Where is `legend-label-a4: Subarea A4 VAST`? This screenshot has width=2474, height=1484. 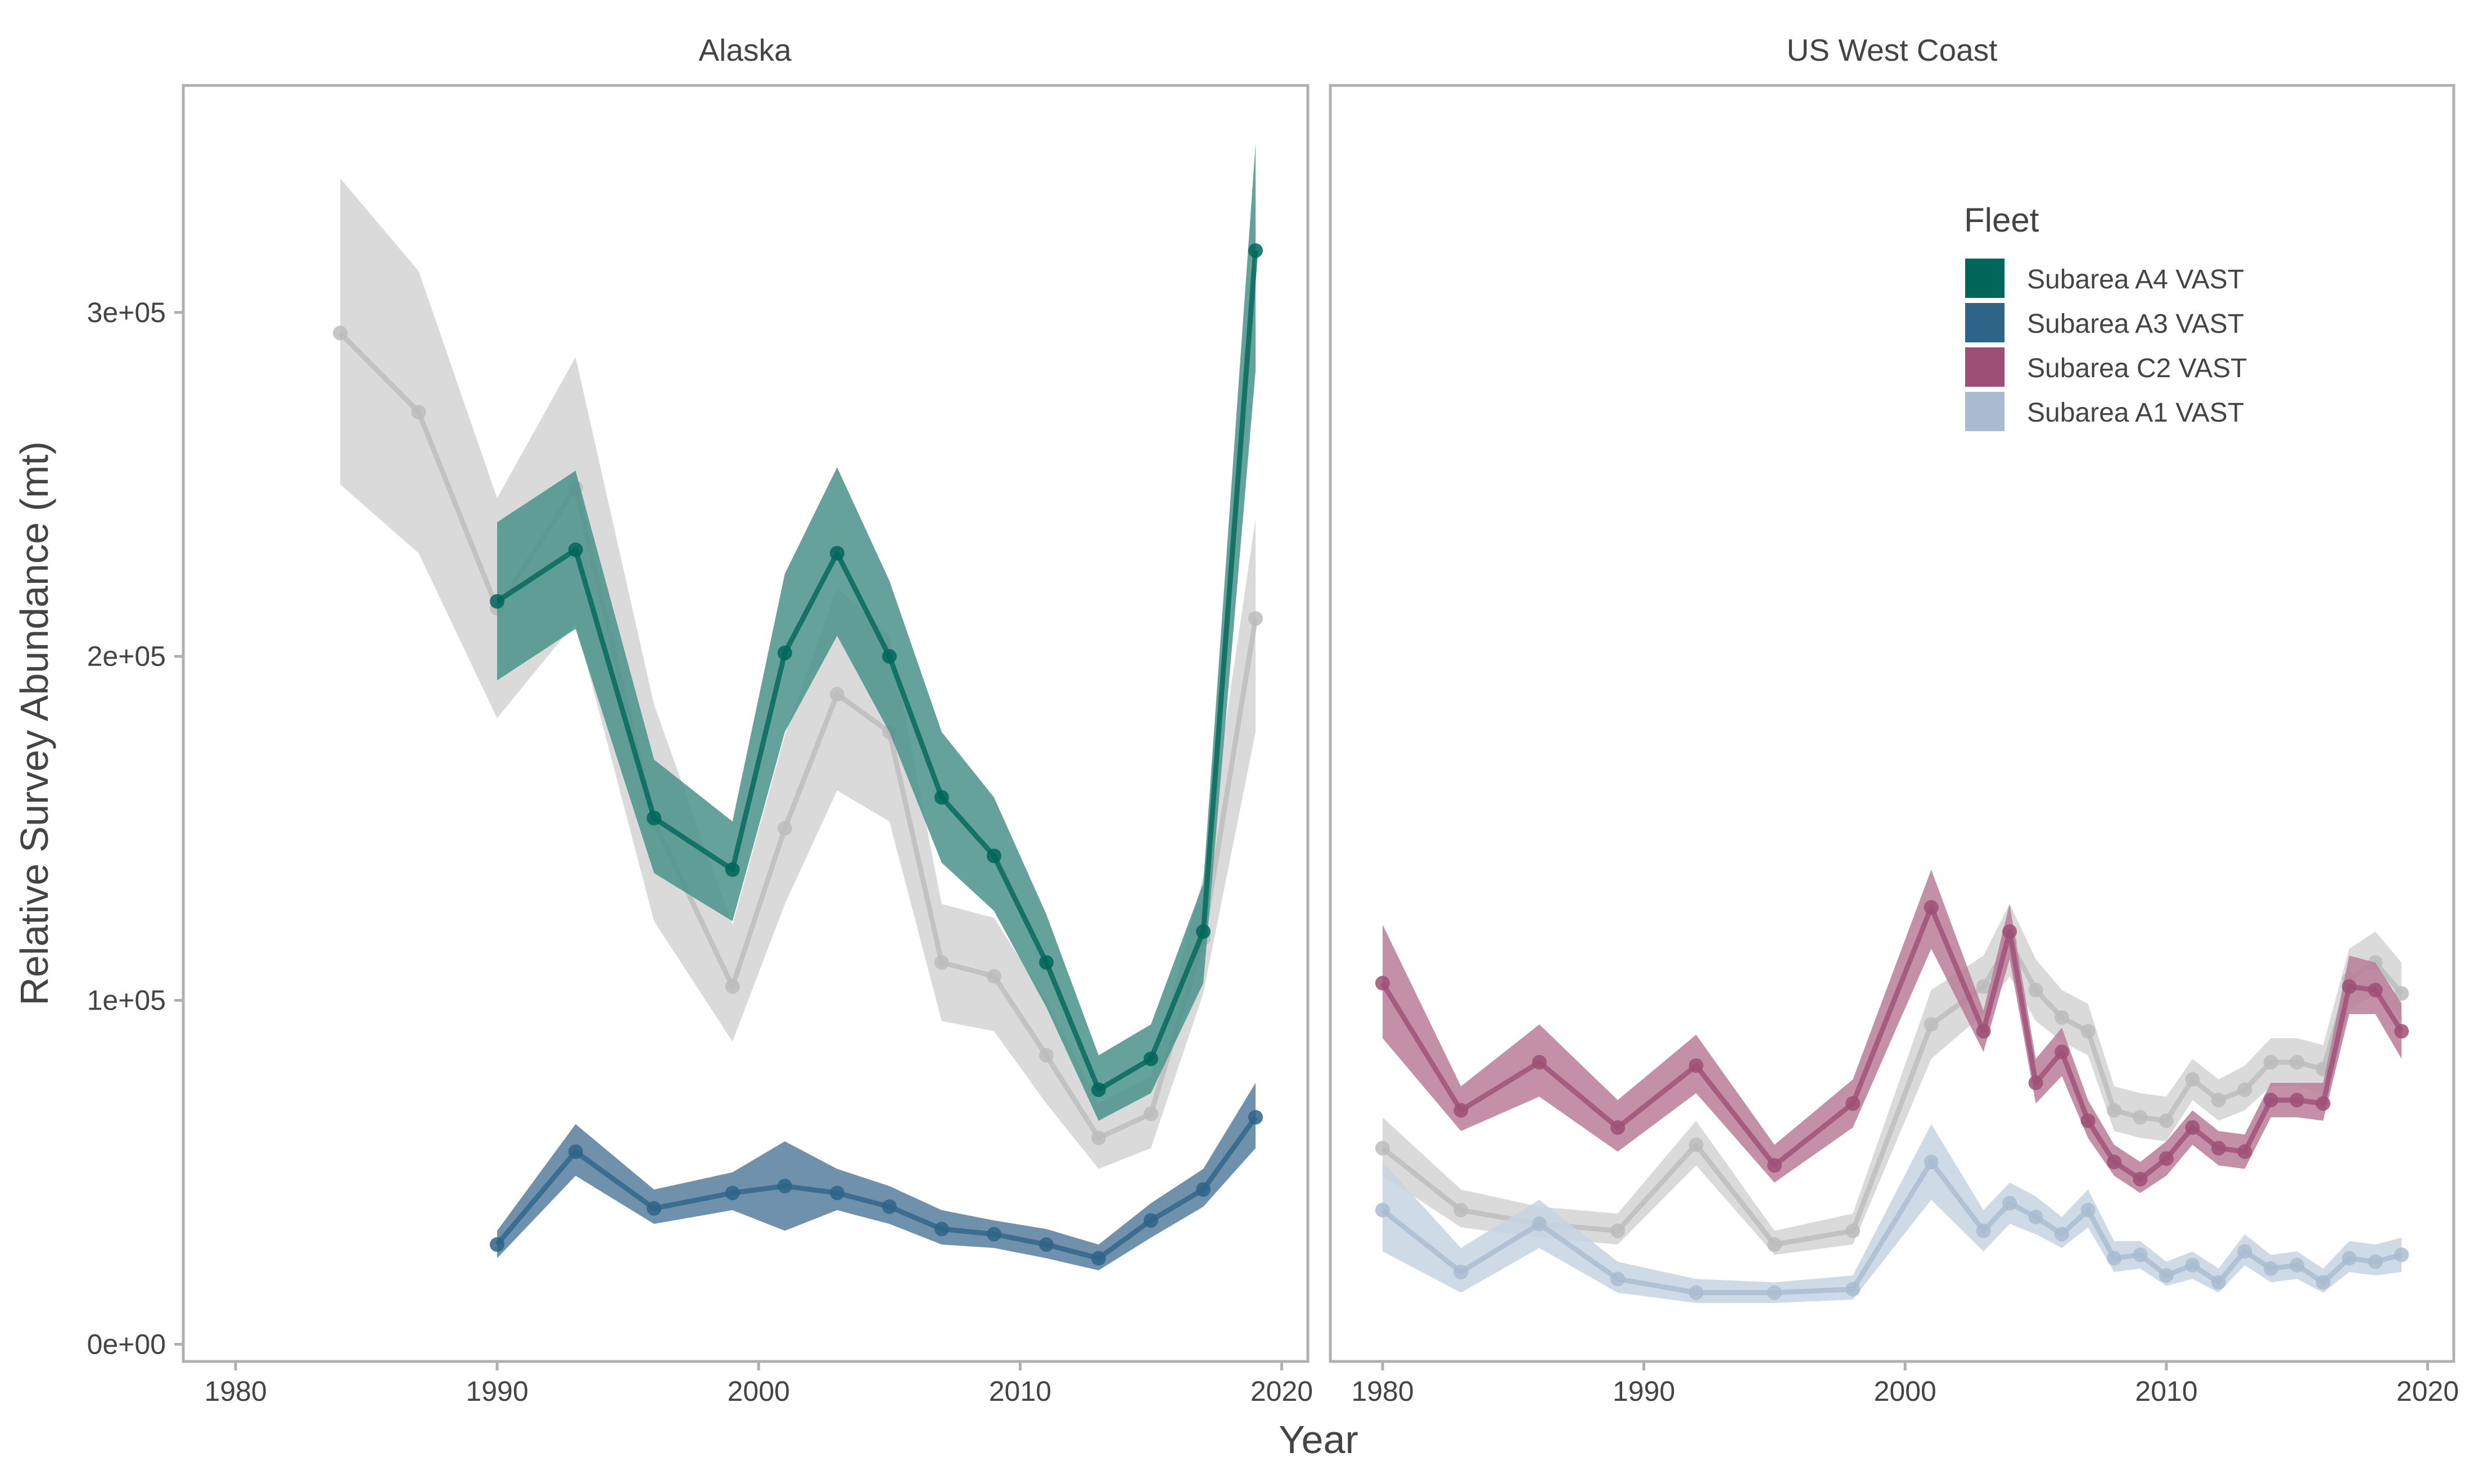 legend-label-a4: Subarea A4 VAST is located at coordinates (2135, 280).